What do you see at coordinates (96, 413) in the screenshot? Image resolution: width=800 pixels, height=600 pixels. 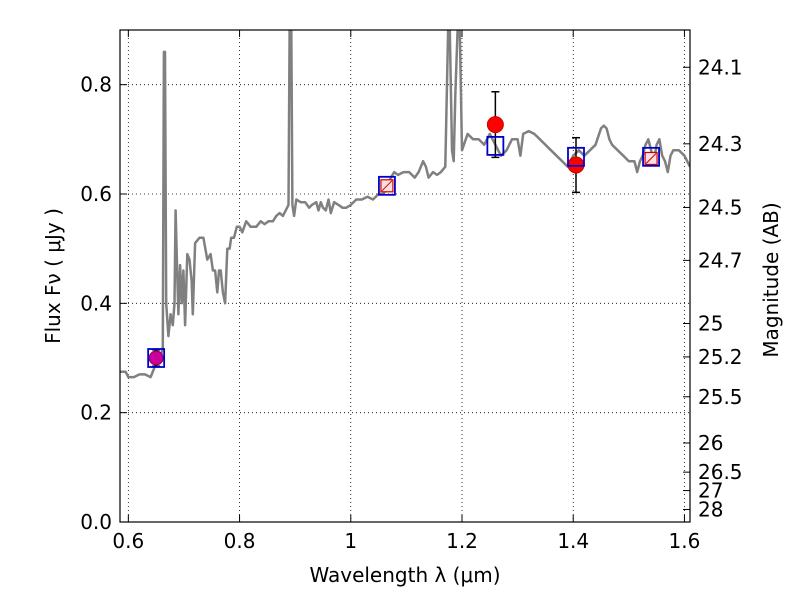 I see `y-tick-label: 0.2` at bounding box center [96, 413].